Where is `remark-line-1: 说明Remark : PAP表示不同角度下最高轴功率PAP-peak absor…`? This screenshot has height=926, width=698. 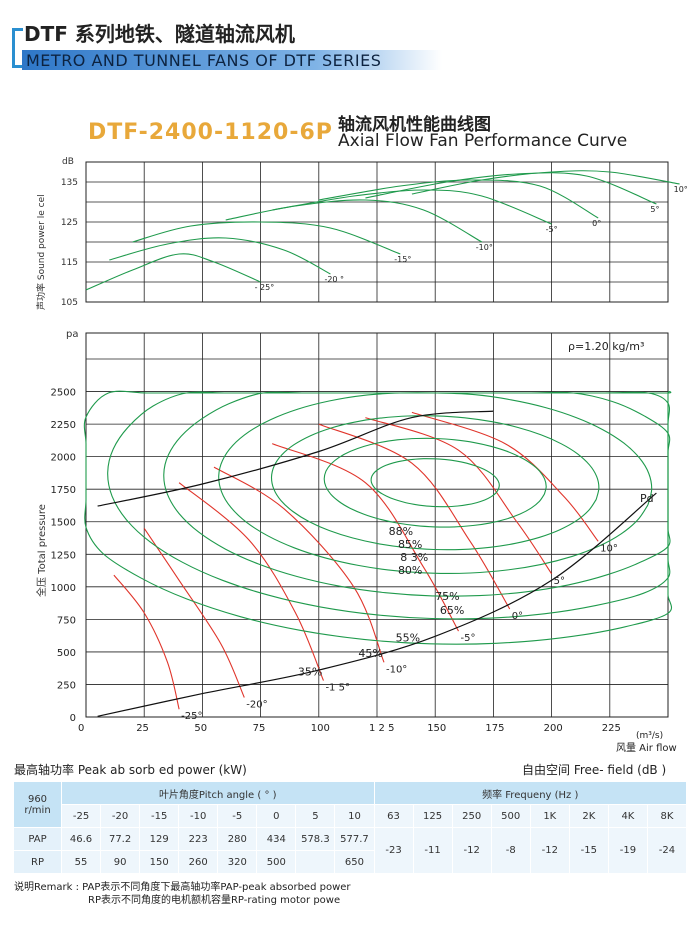
remark-line-1: 说明Remark : PAP表示不同角度下最高轴功率PAP-peak absor… is located at coordinates (182, 887).